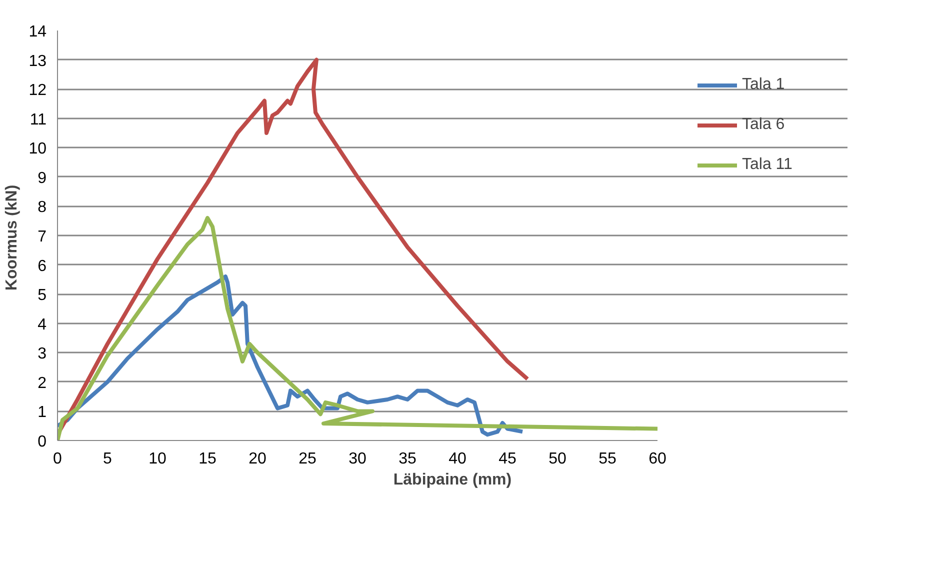  I want to click on y-tick-label: 8, so click(42, 207).